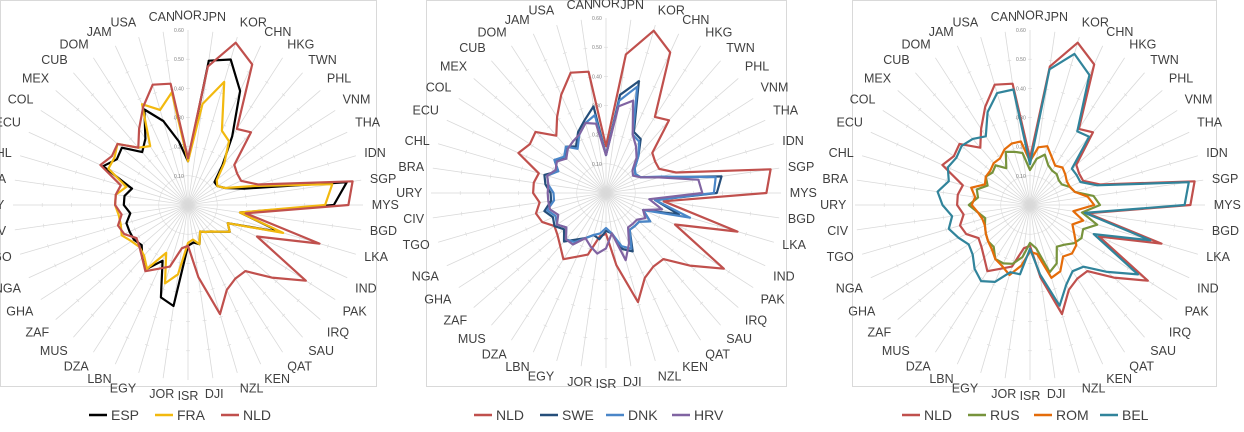 This screenshot has width=1244, height=432. Describe the element at coordinates (179, 148) in the screenshot. I see `tick-label: 0.20` at that location.